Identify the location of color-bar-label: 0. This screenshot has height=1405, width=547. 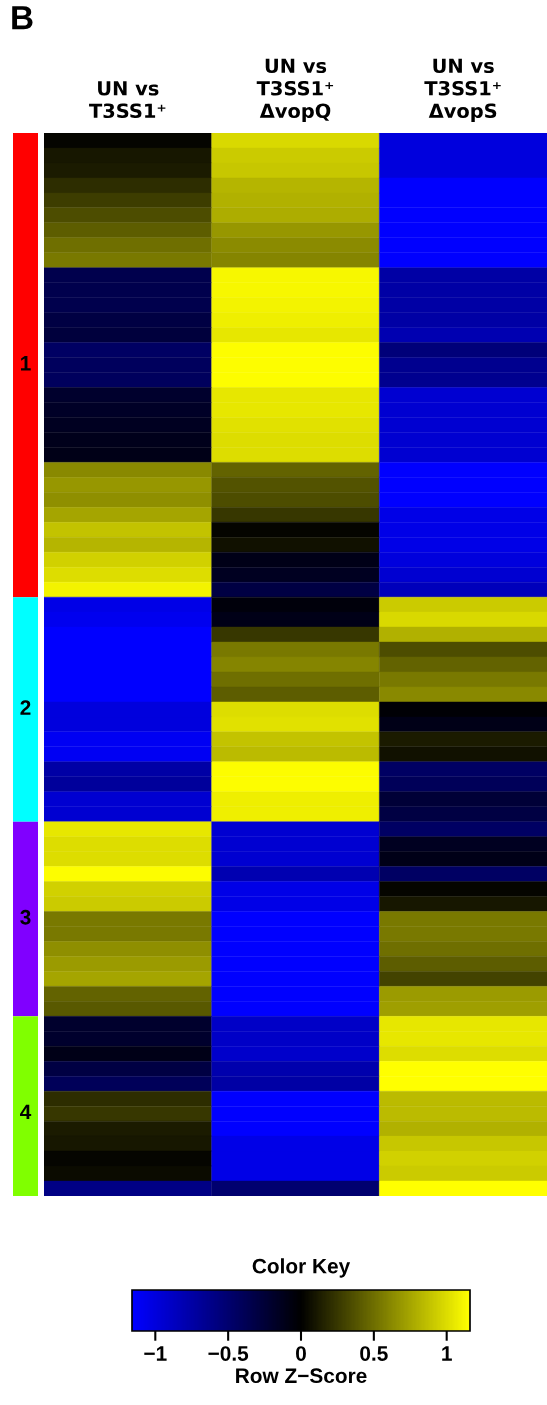
(301, 1353).